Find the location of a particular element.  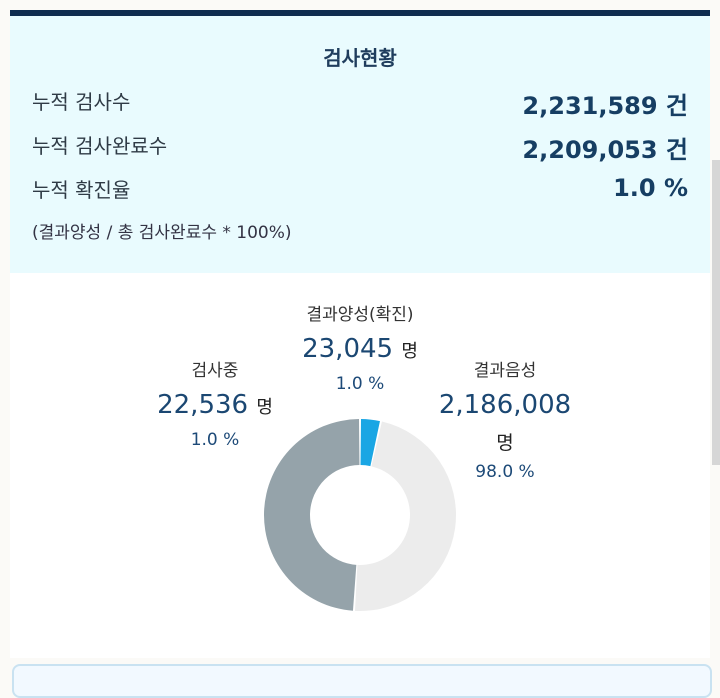

top-accent-bar is located at coordinates (360, 13).